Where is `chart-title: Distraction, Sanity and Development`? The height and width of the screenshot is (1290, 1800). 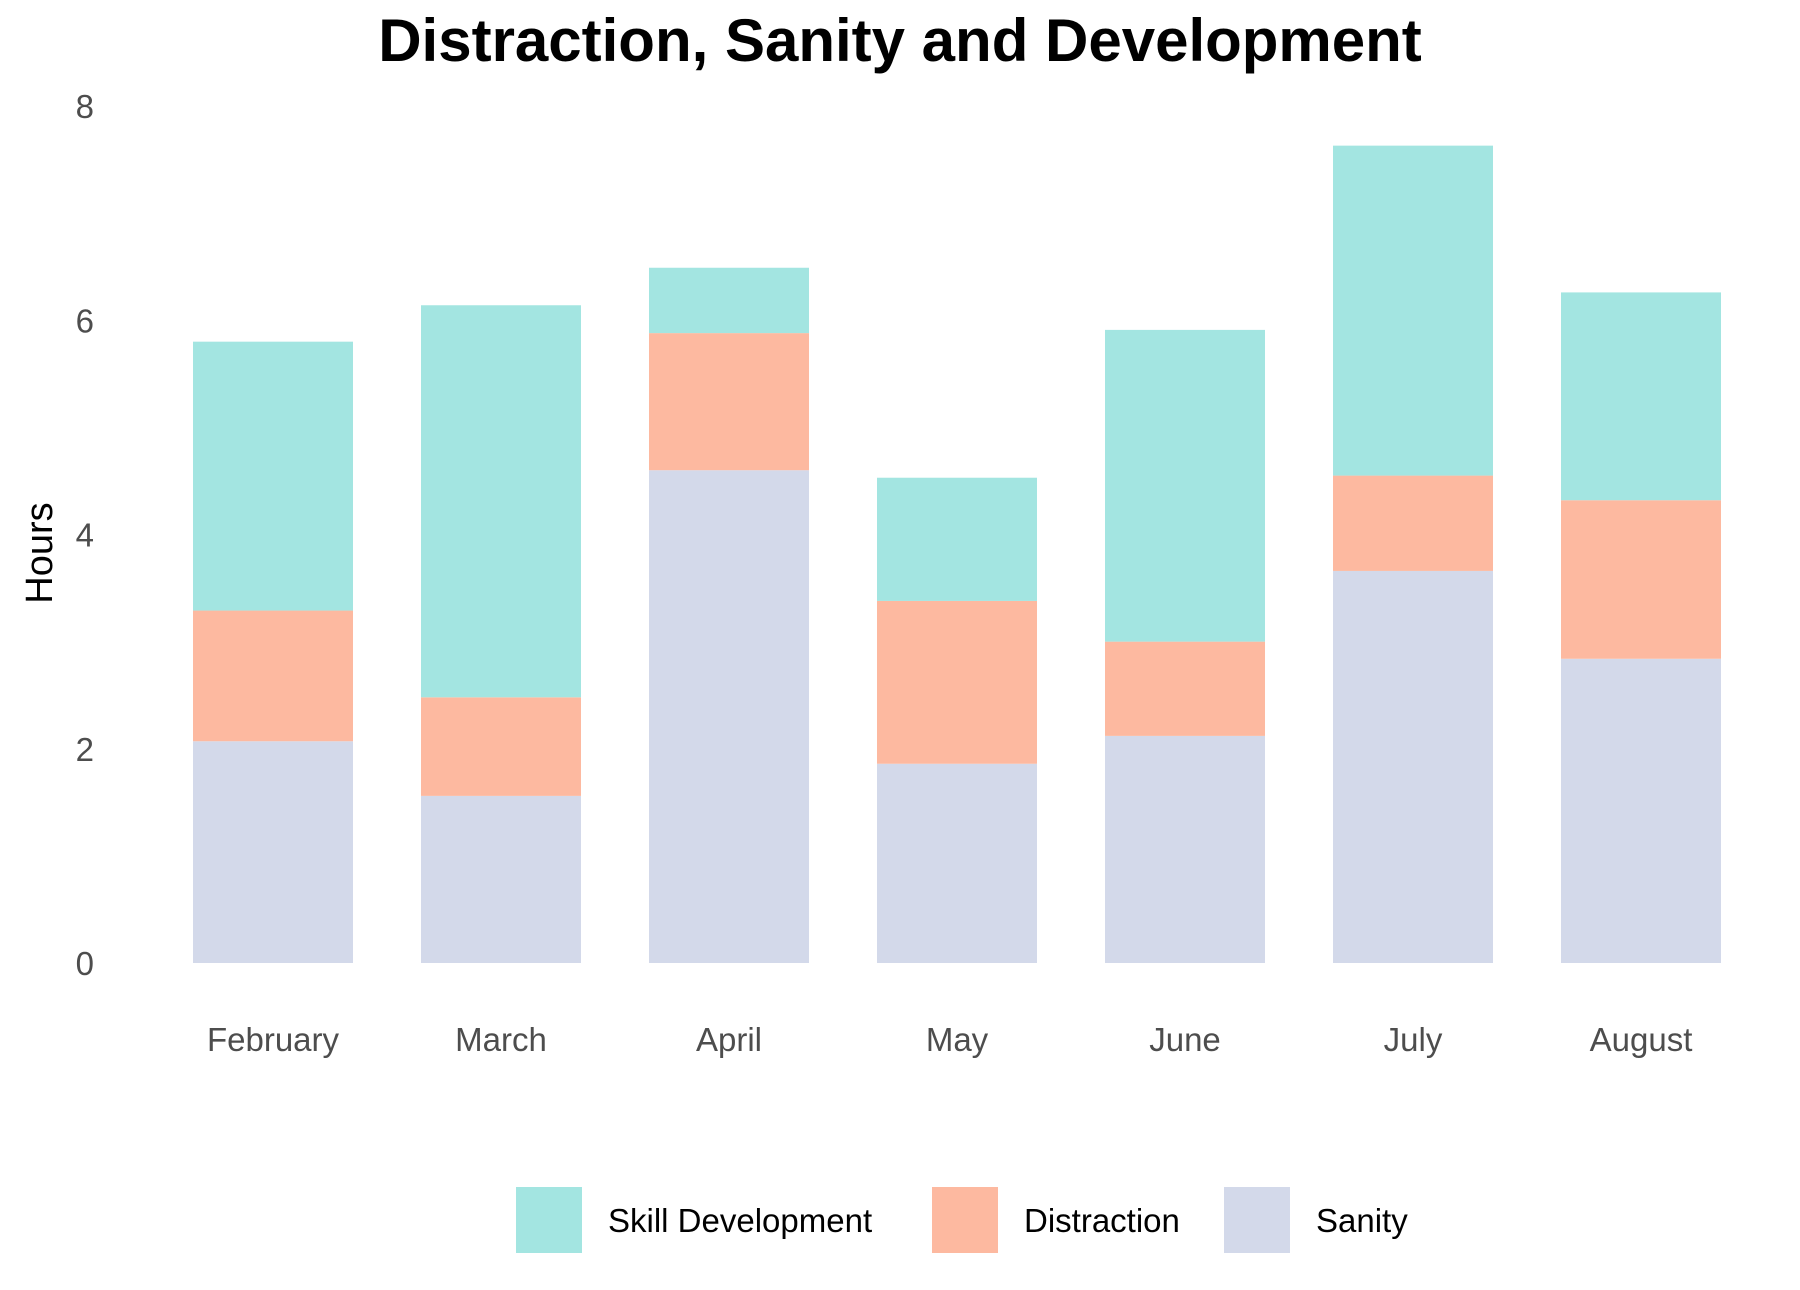
chart-title: Distraction, Sanity and Development is located at coordinates (900, 40).